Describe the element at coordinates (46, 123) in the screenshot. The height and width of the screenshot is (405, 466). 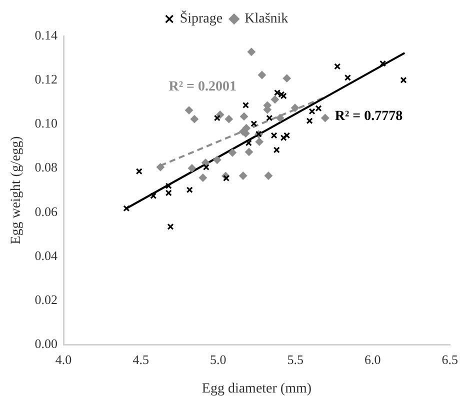
I see `y-tick-label: 0.10` at that location.